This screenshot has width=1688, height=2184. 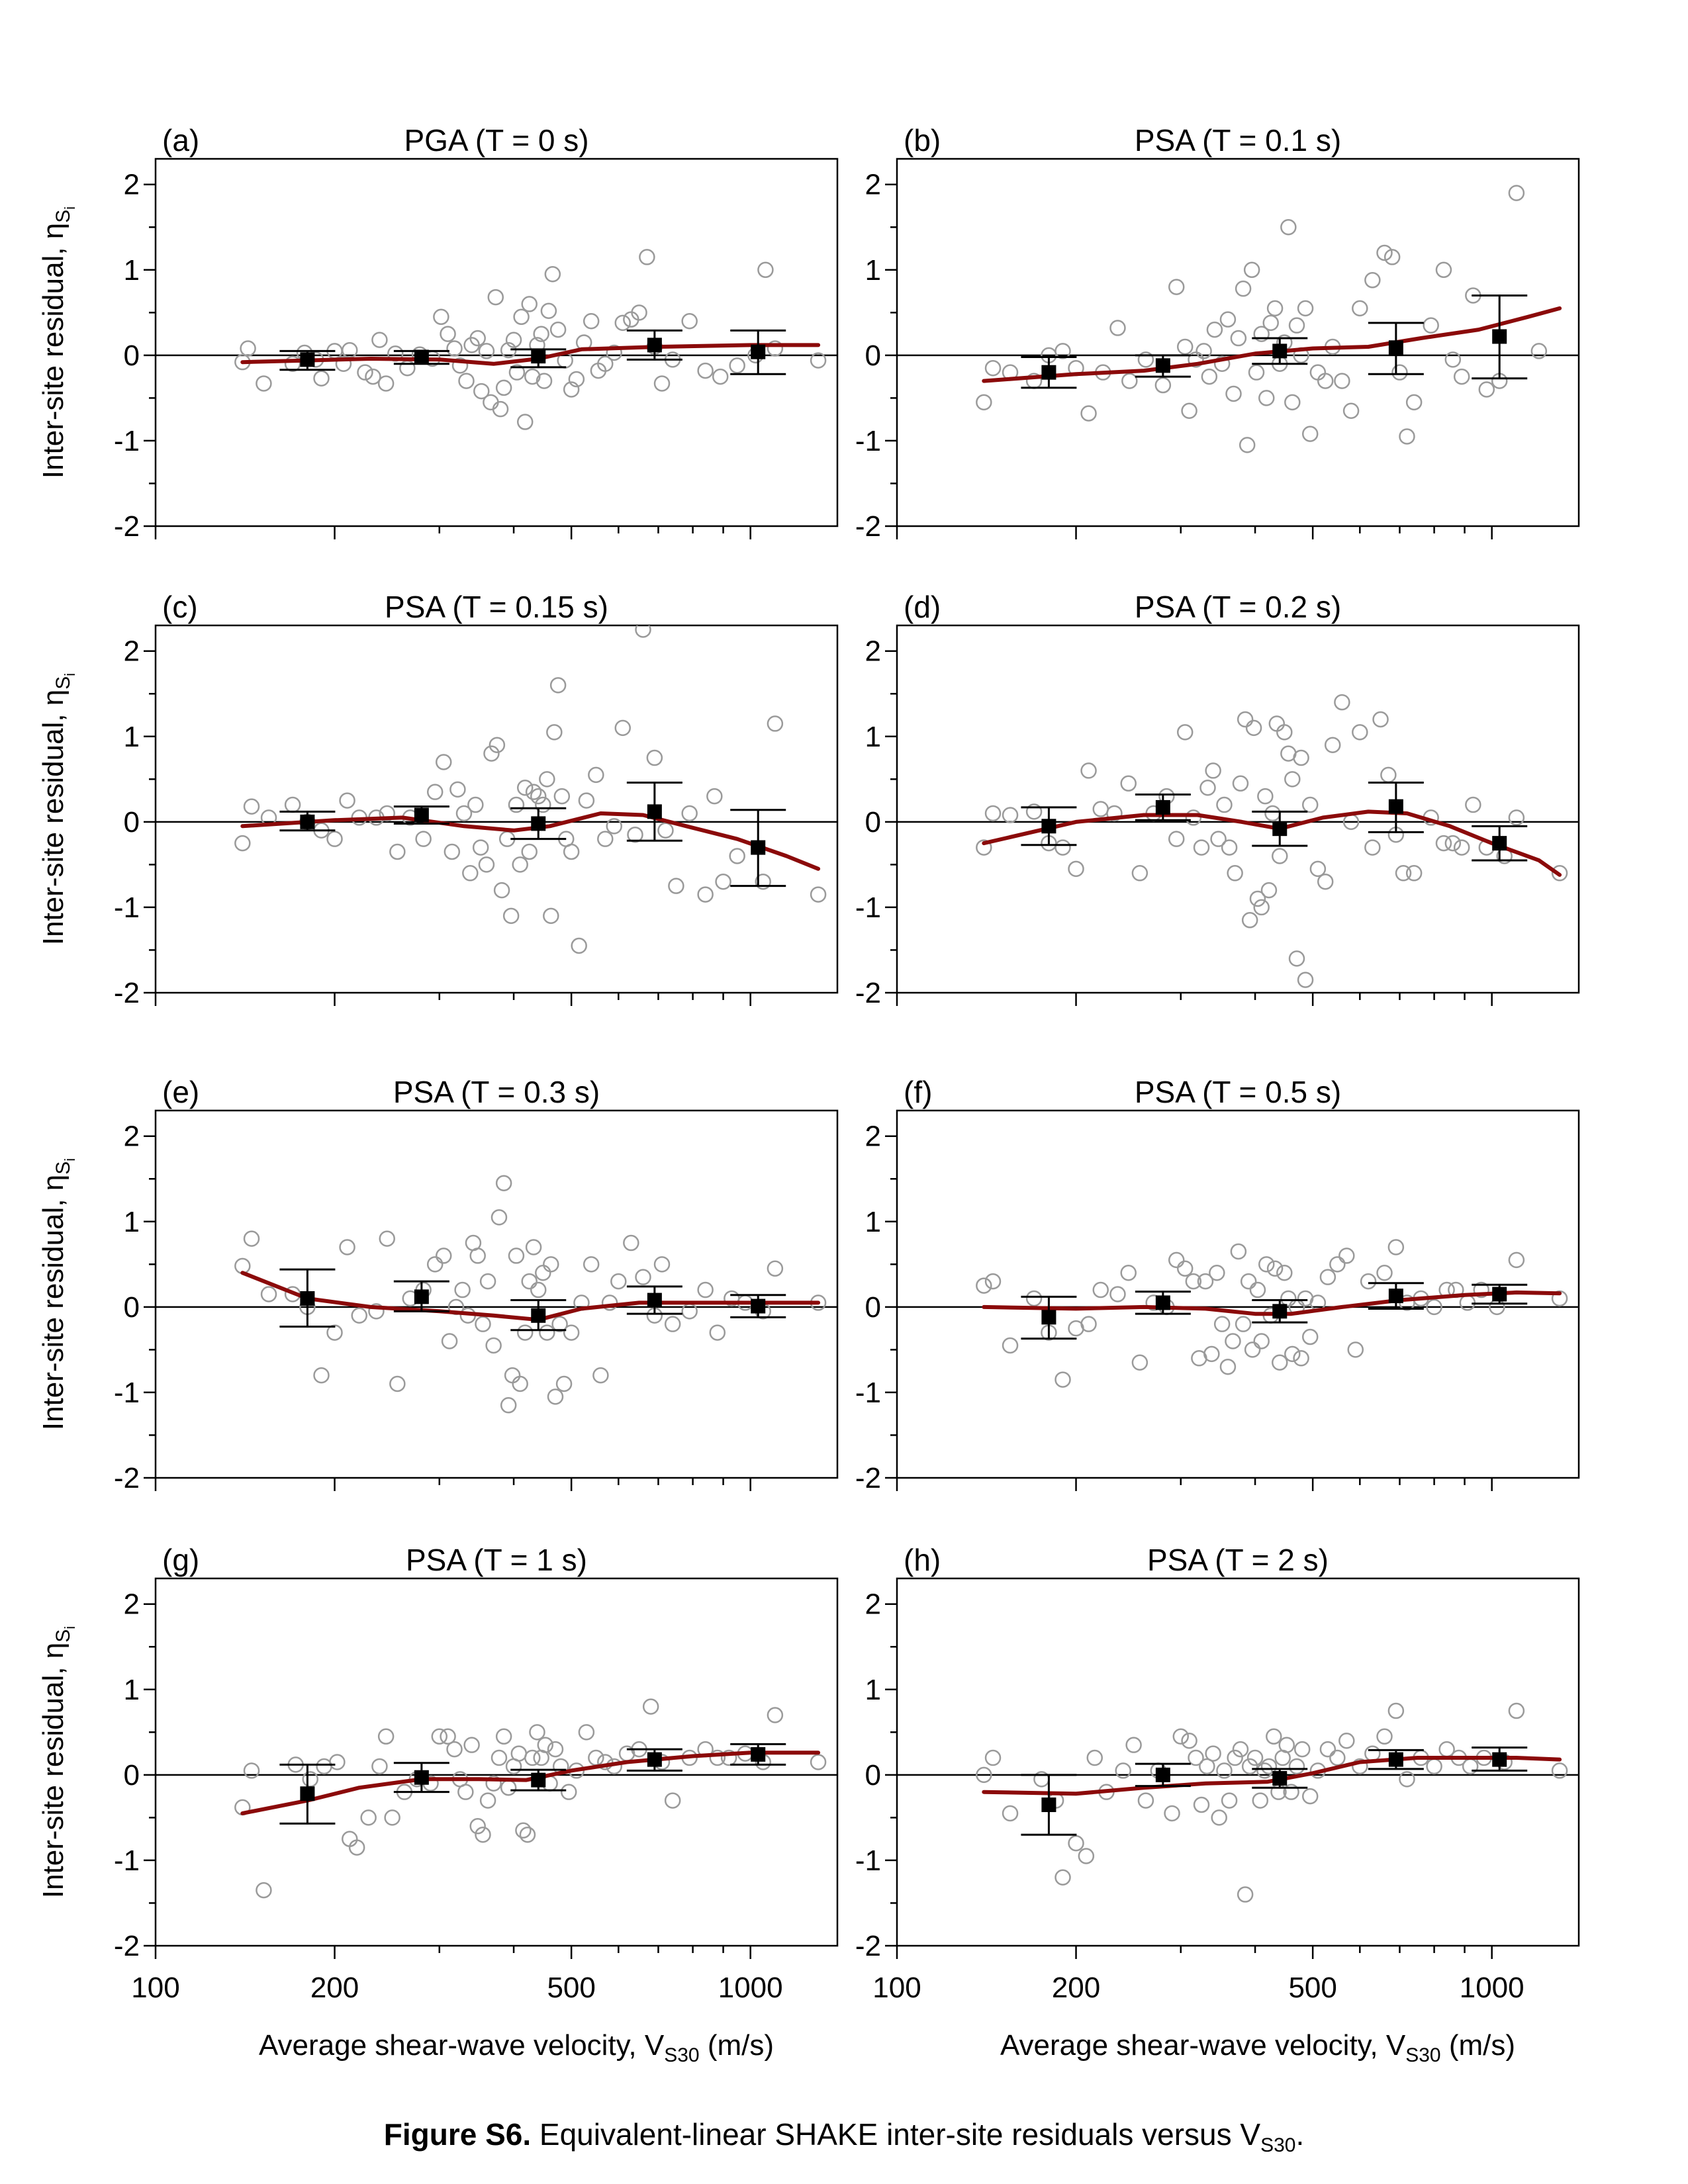 What do you see at coordinates (496, 607) in the screenshot?
I see `panel-title: PSA (T = 0.15 s)` at bounding box center [496, 607].